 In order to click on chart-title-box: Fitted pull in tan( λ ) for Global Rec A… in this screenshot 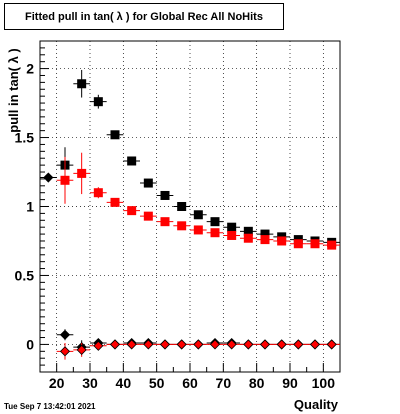, I will do `click(144, 16)`.